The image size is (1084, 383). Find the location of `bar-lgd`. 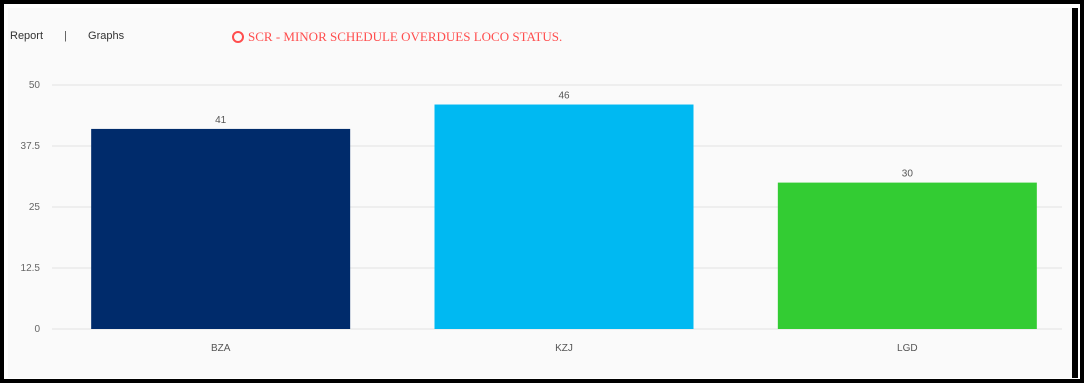

bar-lgd is located at coordinates (907, 255).